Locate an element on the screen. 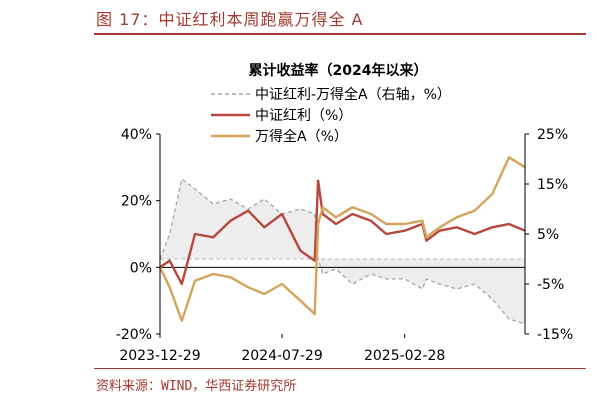 The width and height of the screenshot is (597, 403). x-tick-label: 2023-12-29 is located at coordinates (159, 356).